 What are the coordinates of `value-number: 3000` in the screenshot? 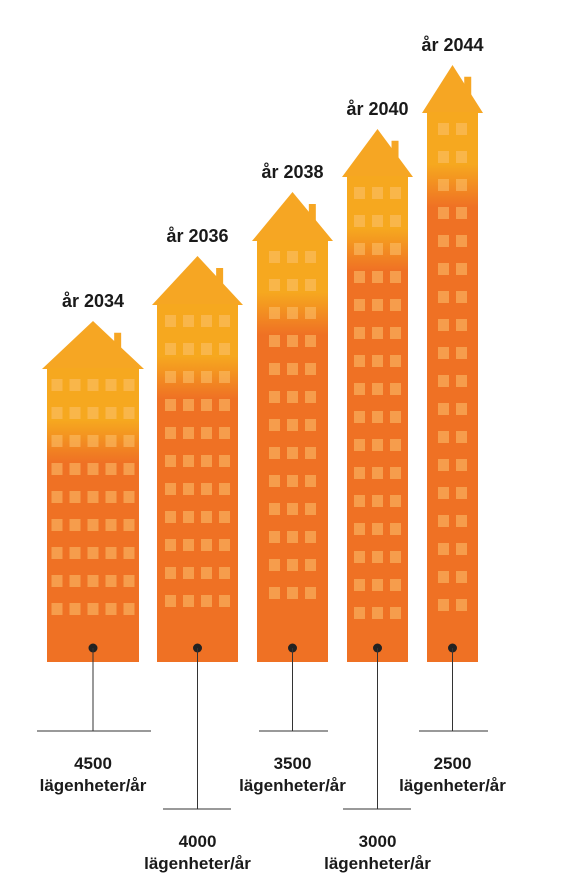 It's located at (377, 841).